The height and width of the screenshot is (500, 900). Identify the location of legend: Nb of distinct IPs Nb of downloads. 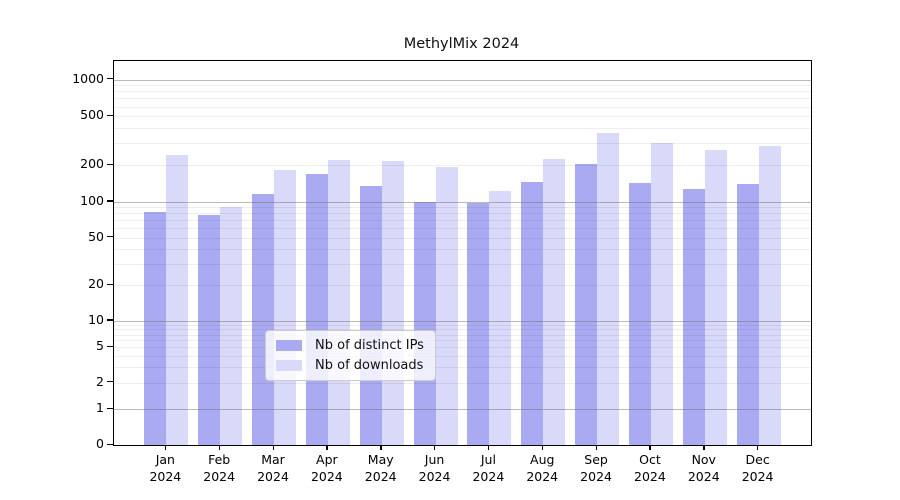
(350, 355).